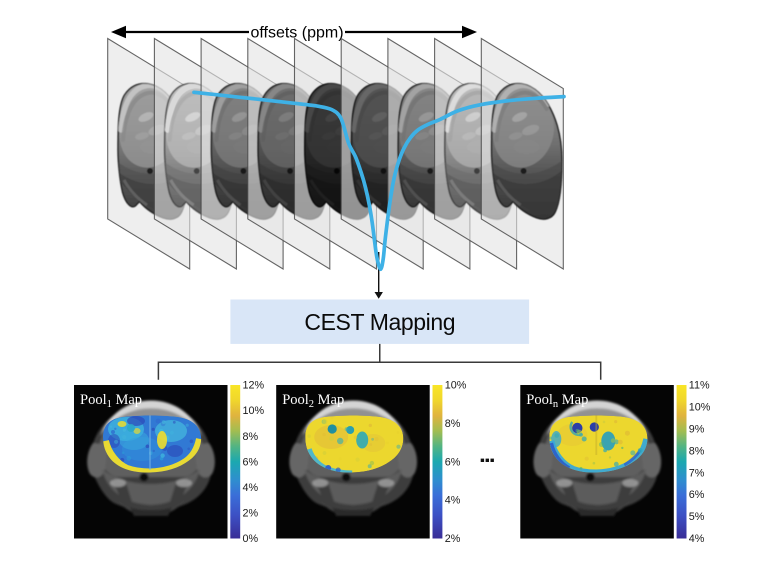 Image resolution: width=772 pixels, height=564 pixels. I want to click on svg-text: Pool1 Map, so click(111, 401).